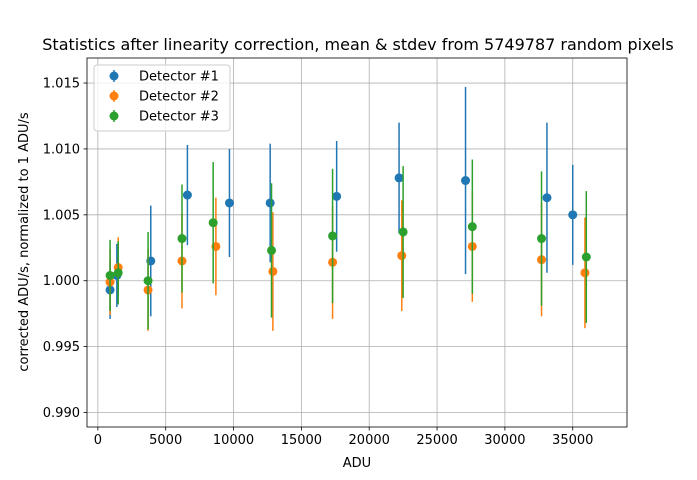 The width and height of the screenshot is (697, 480). What do you see at coordinates (61, 347) in the screenshot?
I see `y-tick-label: 0.995` at bounding box center [61, 347].